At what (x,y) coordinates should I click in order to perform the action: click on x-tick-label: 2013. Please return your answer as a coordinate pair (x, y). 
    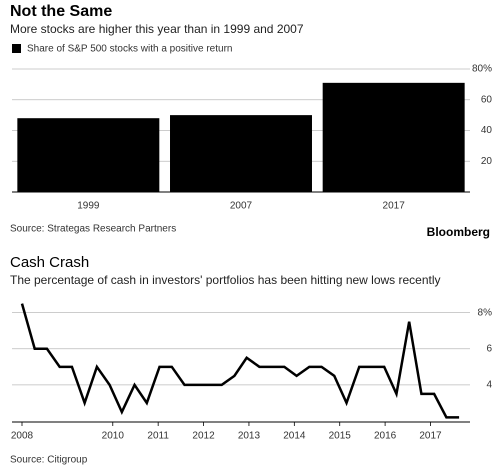
    Looking at the image, I should click on (249, 436).